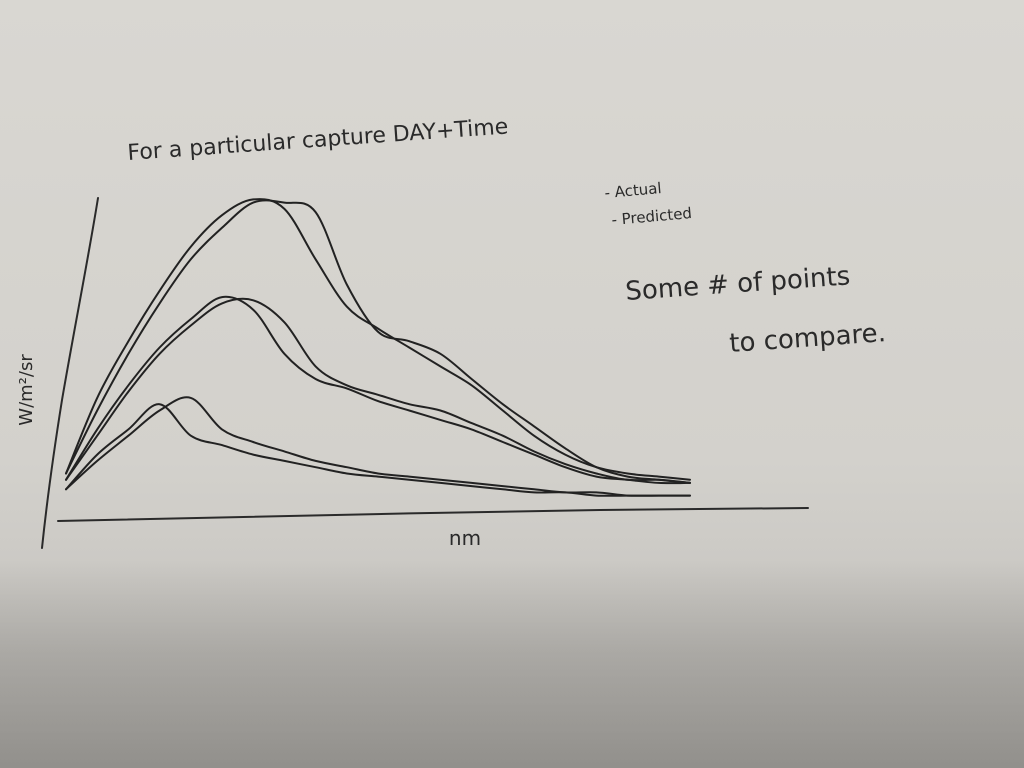 The image size is (1024, 768). What do you see at coordinates (737, 284) in the screenshot?
I see `annotation-line-1: Some # of points` at bounding box center [737, 284].